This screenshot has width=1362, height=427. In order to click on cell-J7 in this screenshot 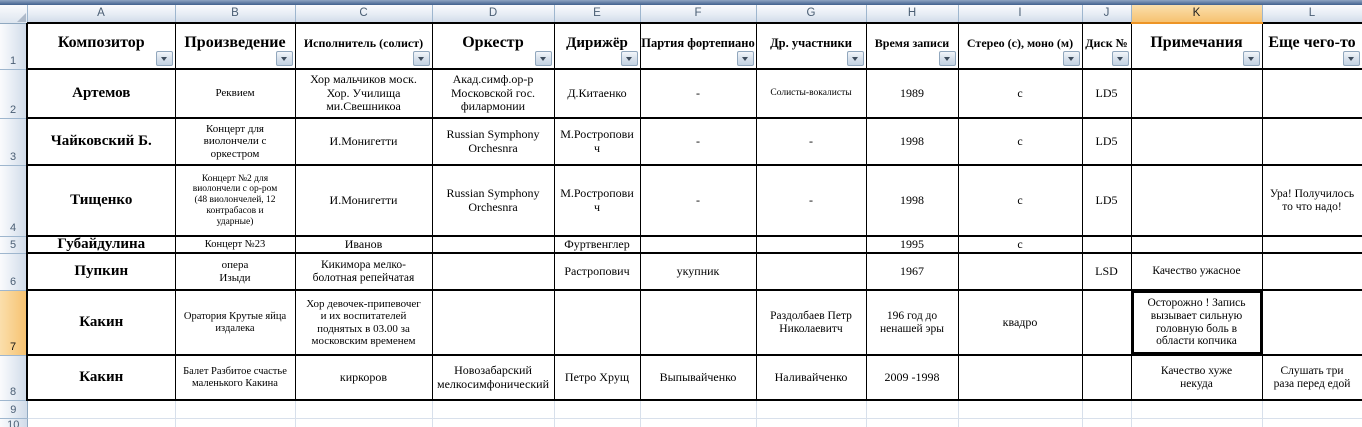, I will do `click(1106, 322)`.